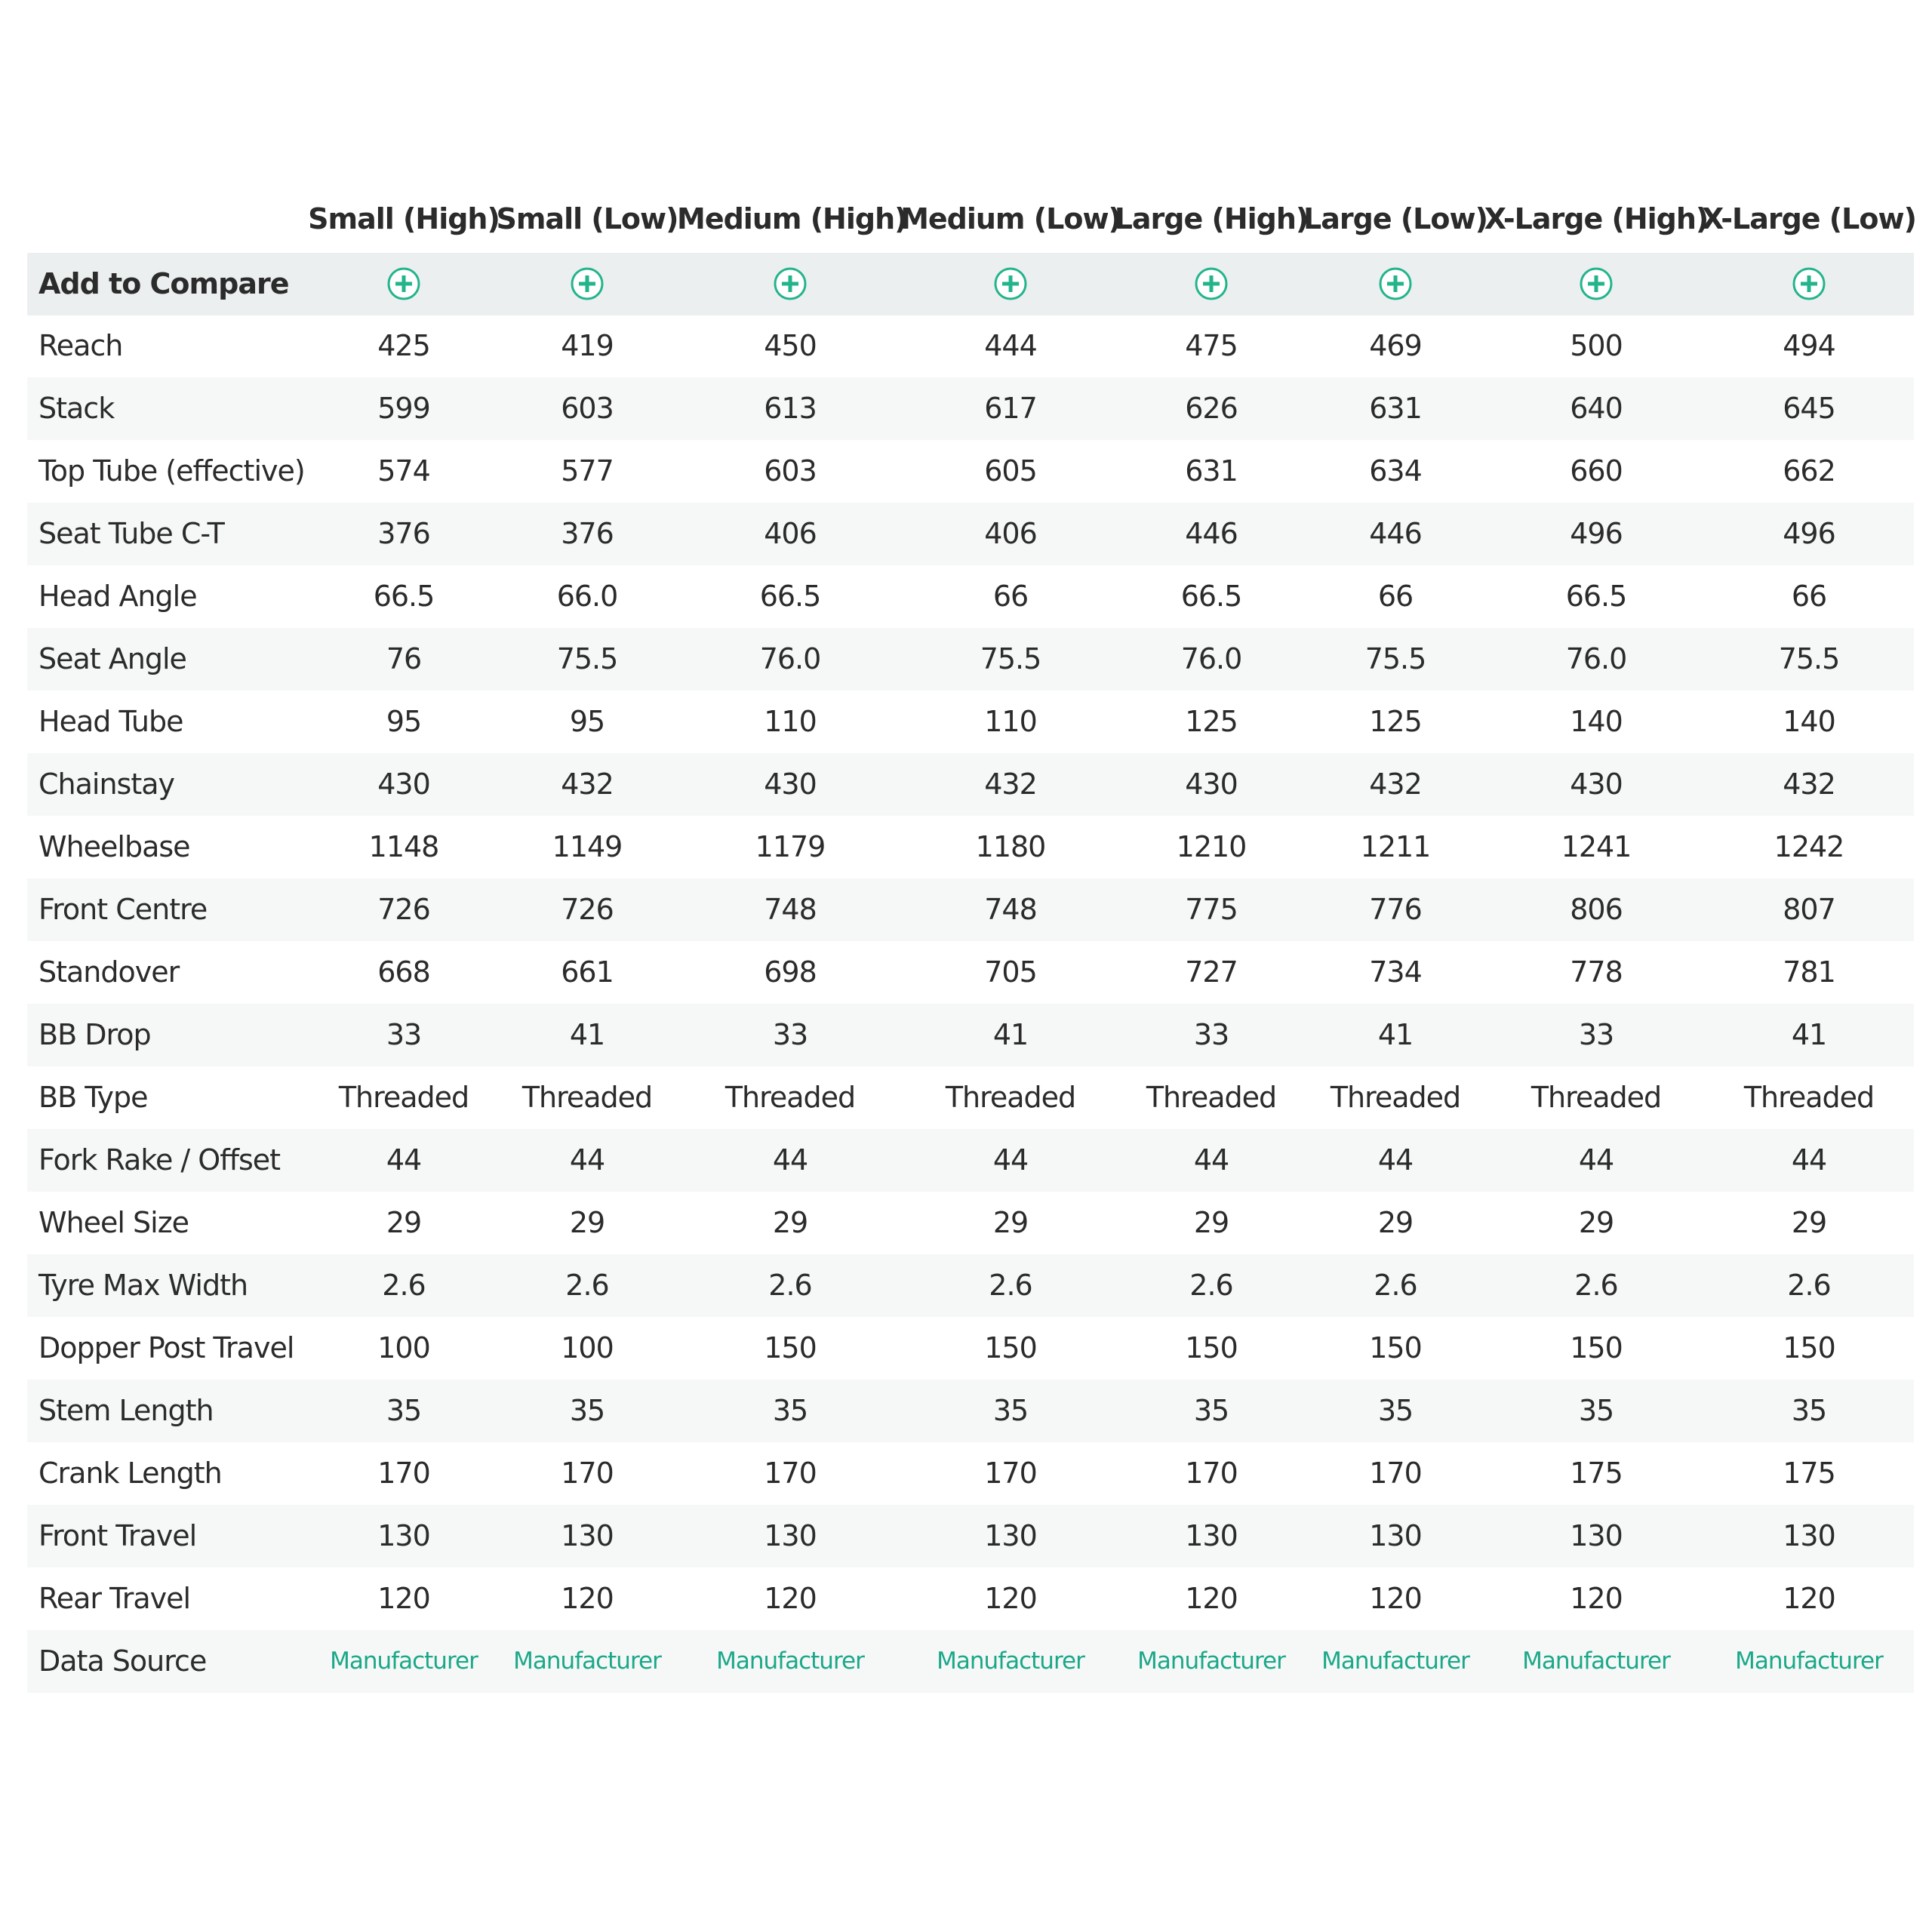 Image resolution: width=1932 pixels, height=1932 pixels. I want to click on table-cell: 640, so click(1596, 408).